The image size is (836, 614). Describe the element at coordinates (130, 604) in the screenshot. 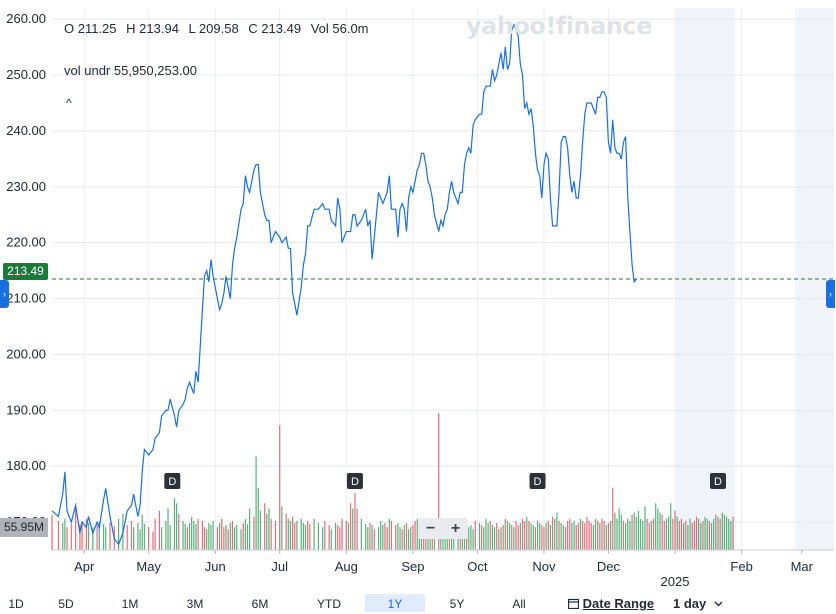

I see `range-1m-button: 1M` at that location.